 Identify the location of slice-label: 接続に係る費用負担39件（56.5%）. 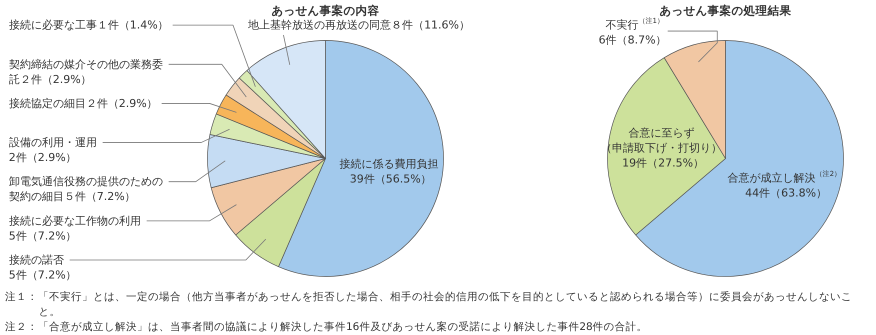
(389, 172).